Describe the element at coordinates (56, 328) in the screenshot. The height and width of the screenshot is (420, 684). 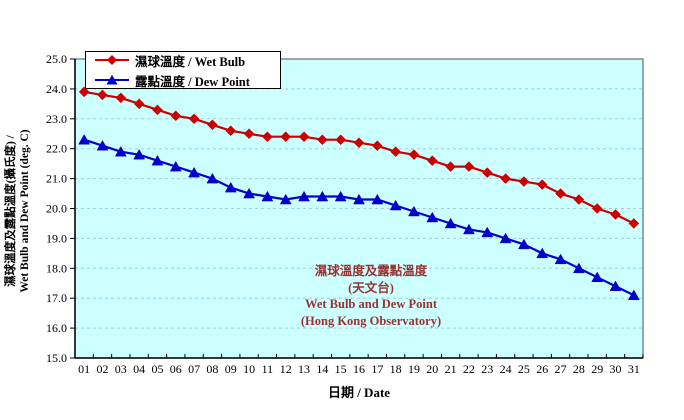
I see `y-tick-label: 16.0` at that location.